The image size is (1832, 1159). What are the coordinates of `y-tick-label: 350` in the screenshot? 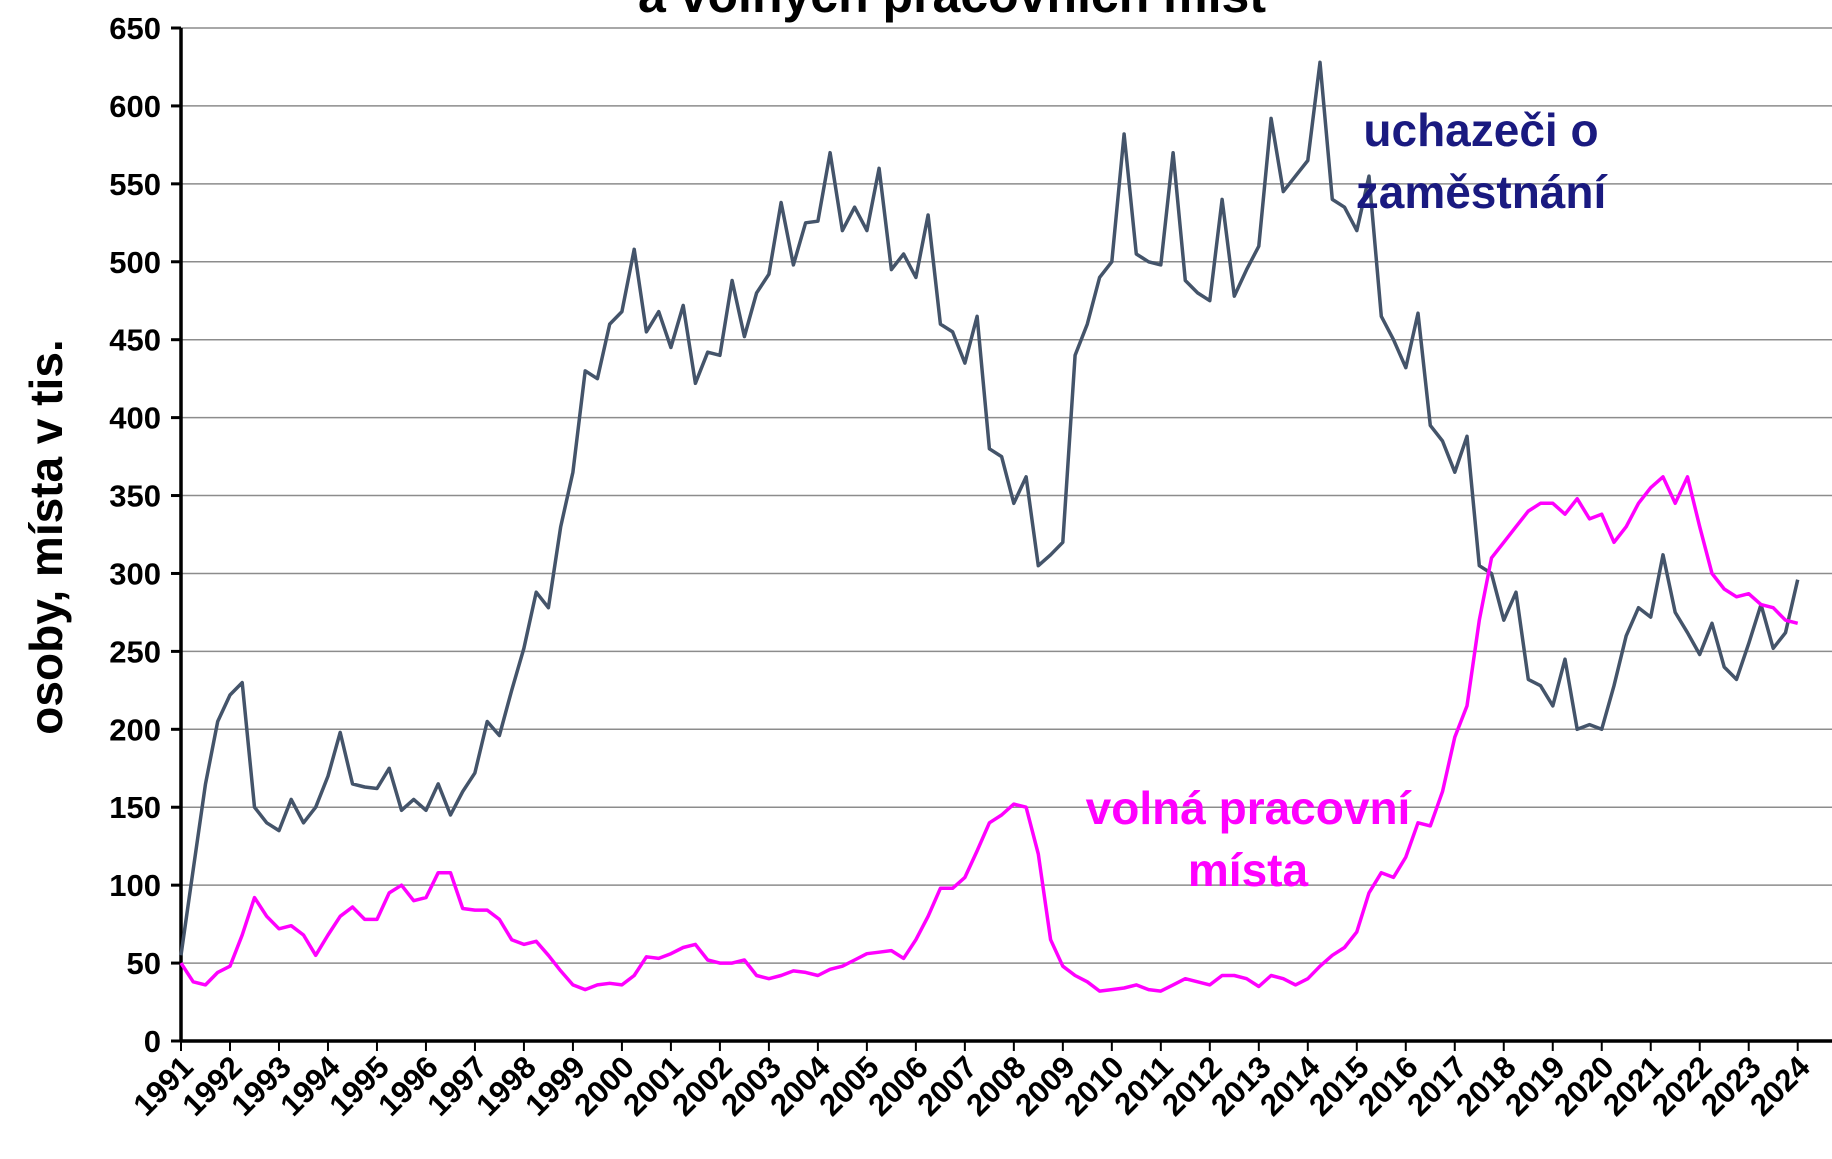 It's located at (135, 496).